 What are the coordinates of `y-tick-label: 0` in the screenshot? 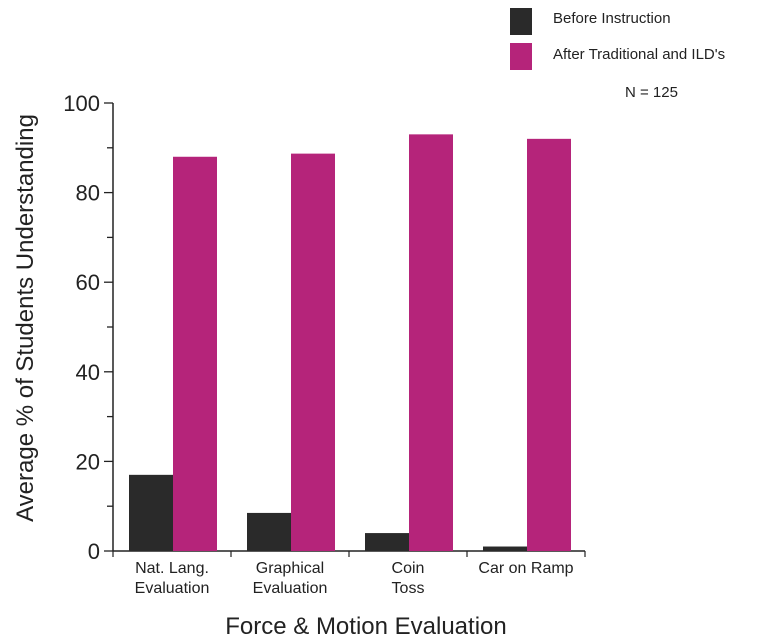 It's located at (94, 551).